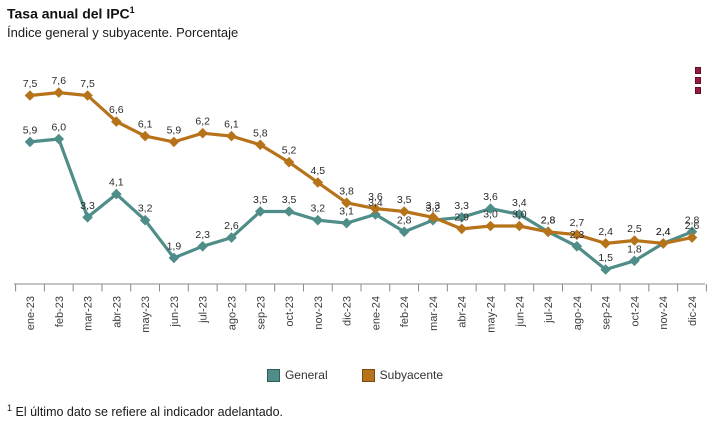  Describe the element at coordinates (289, 151) in the screenshot. I see `data-label-subyacente: 5,2` at that location.